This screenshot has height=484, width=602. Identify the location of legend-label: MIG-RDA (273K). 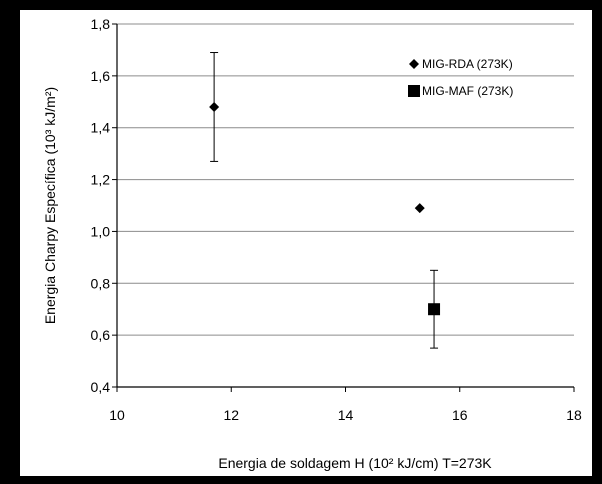
(467, 64).